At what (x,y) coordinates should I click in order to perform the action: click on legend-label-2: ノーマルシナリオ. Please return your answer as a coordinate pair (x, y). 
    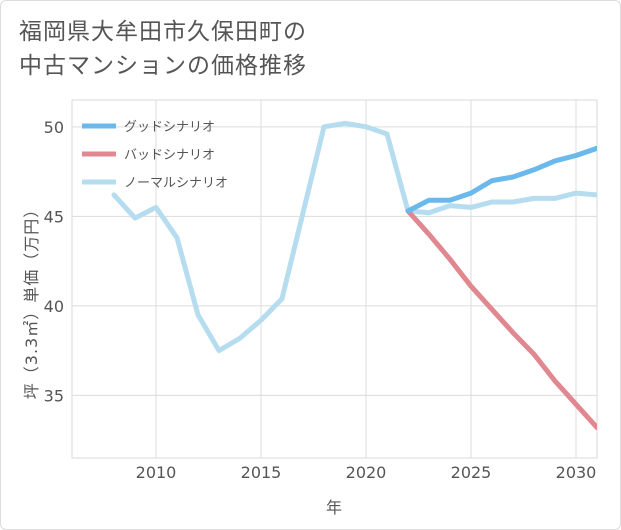
    Looking at the image, I should click on (176, 183).